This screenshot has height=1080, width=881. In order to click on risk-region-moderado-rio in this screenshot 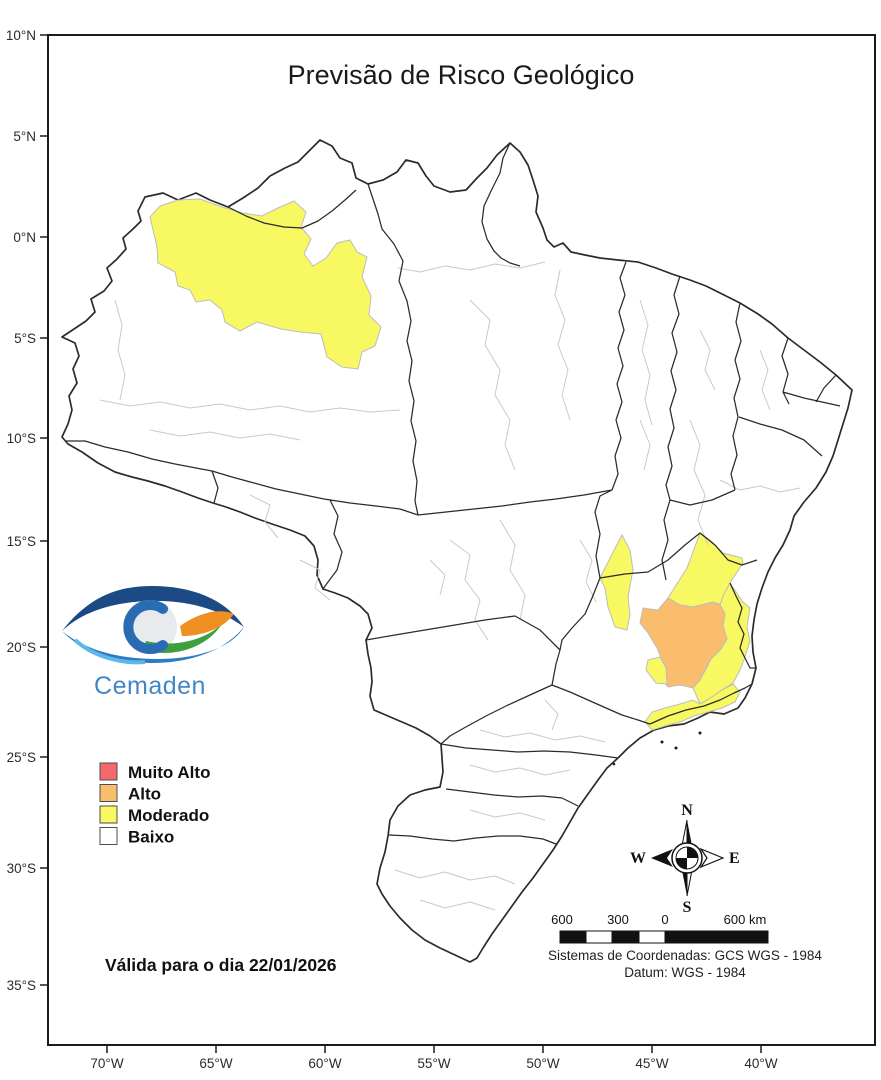, I will do `click(692, 707)`.